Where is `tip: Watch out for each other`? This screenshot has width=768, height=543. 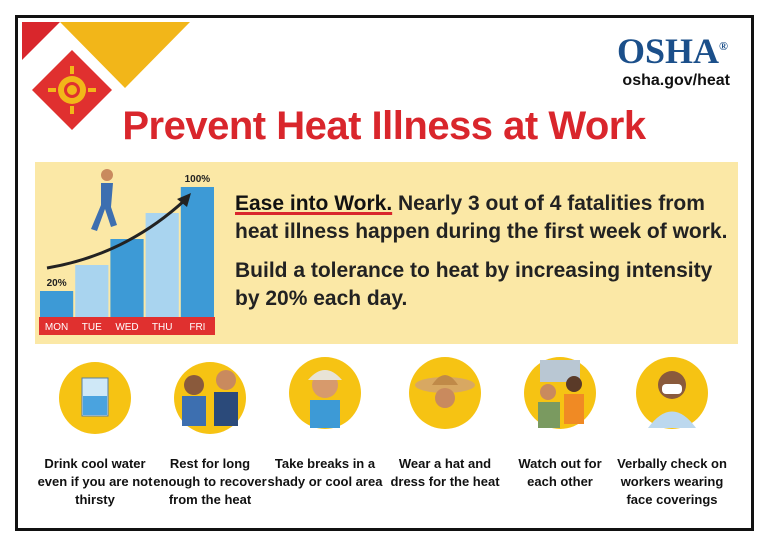
tip: Watch out for each other is located at coordinates (560, 473).